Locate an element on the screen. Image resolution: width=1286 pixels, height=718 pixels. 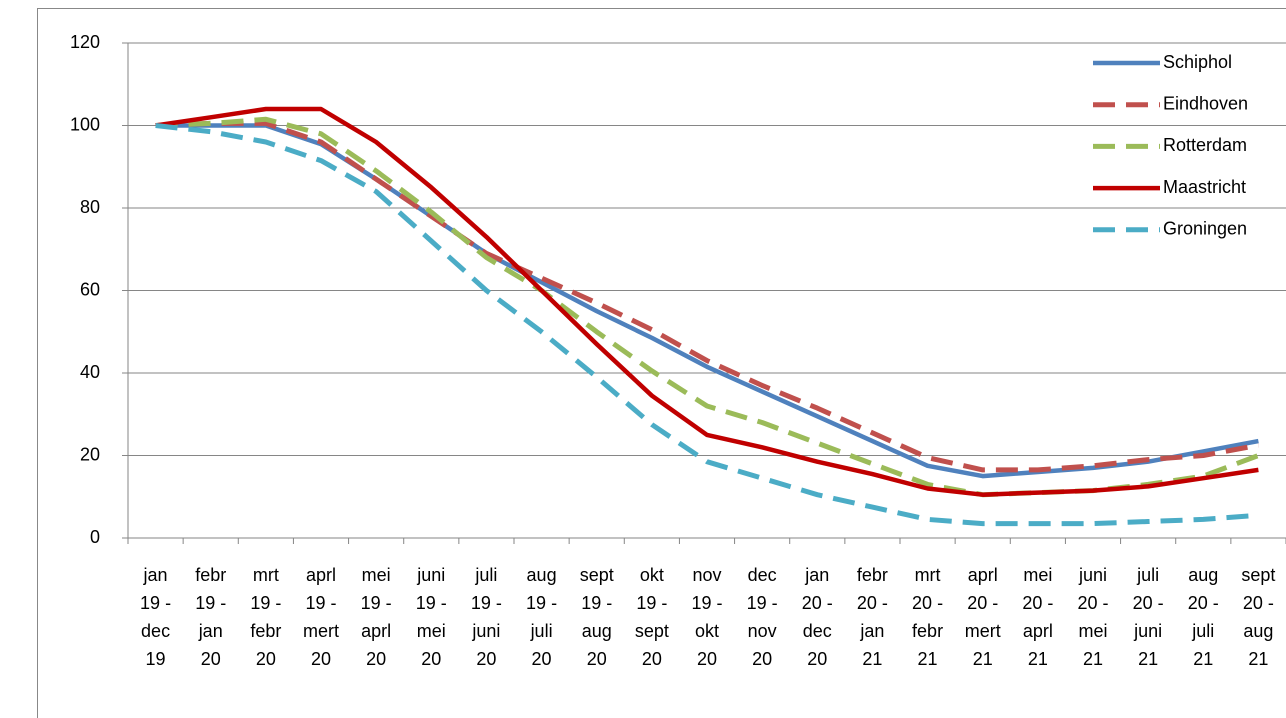
x-tick-label: mei 20 - aprl 21 is located at coordinates (1037, 617).